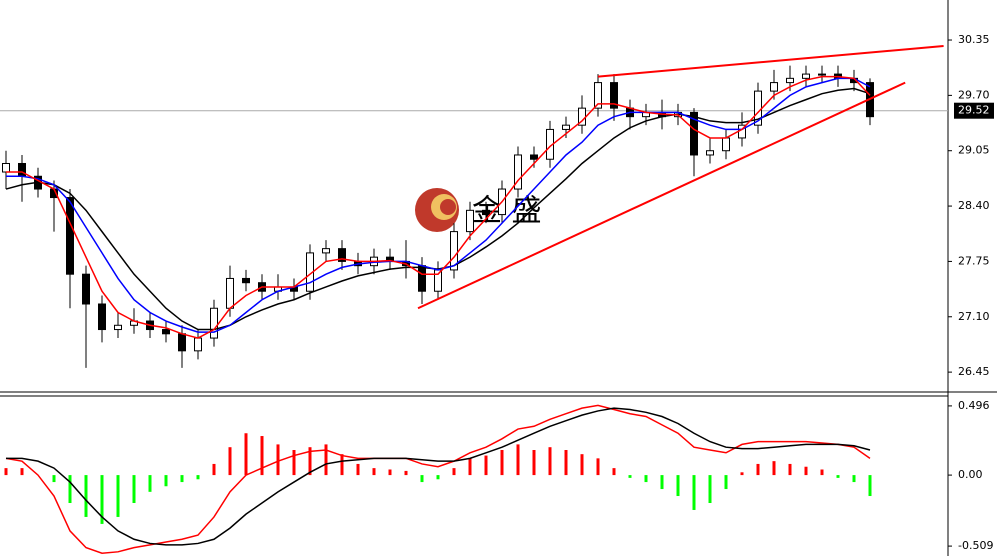  I want to click on y-tick-label: 28.40, so click(974, 205).